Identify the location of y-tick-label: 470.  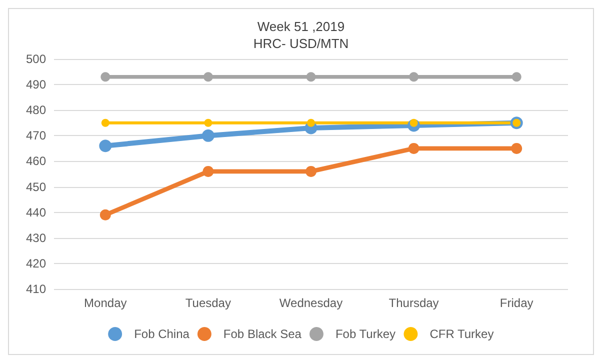
(36, 135).